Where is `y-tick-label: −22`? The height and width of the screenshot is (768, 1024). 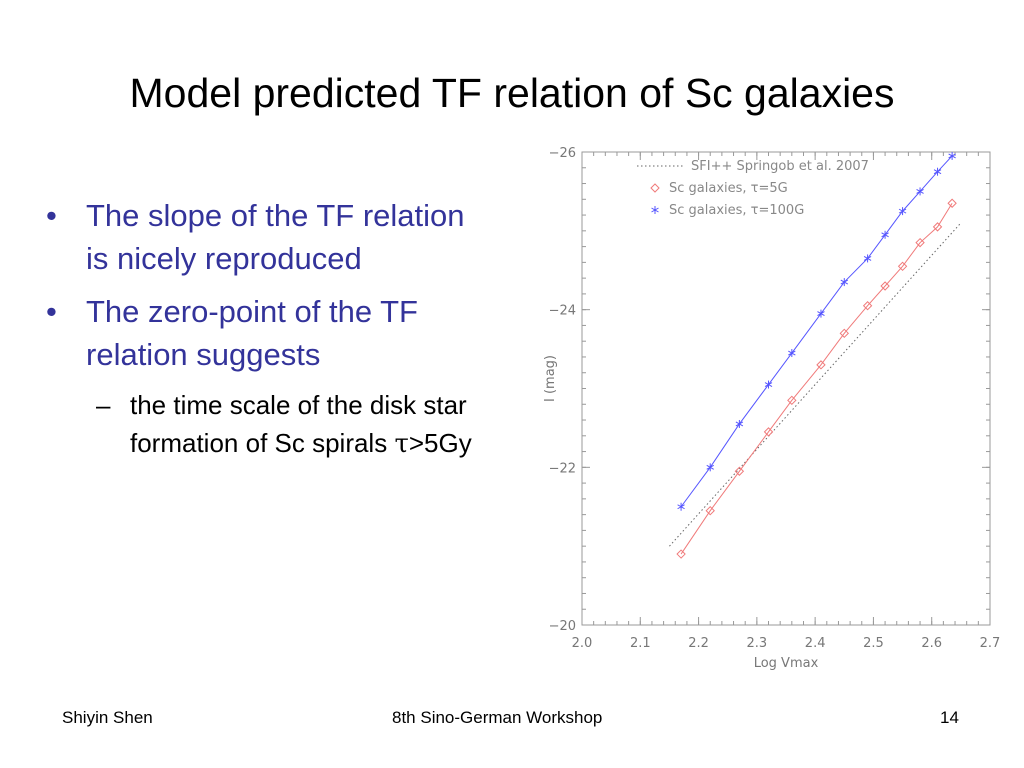
y-tick-label: −22 is located at coordinates (562, 468).